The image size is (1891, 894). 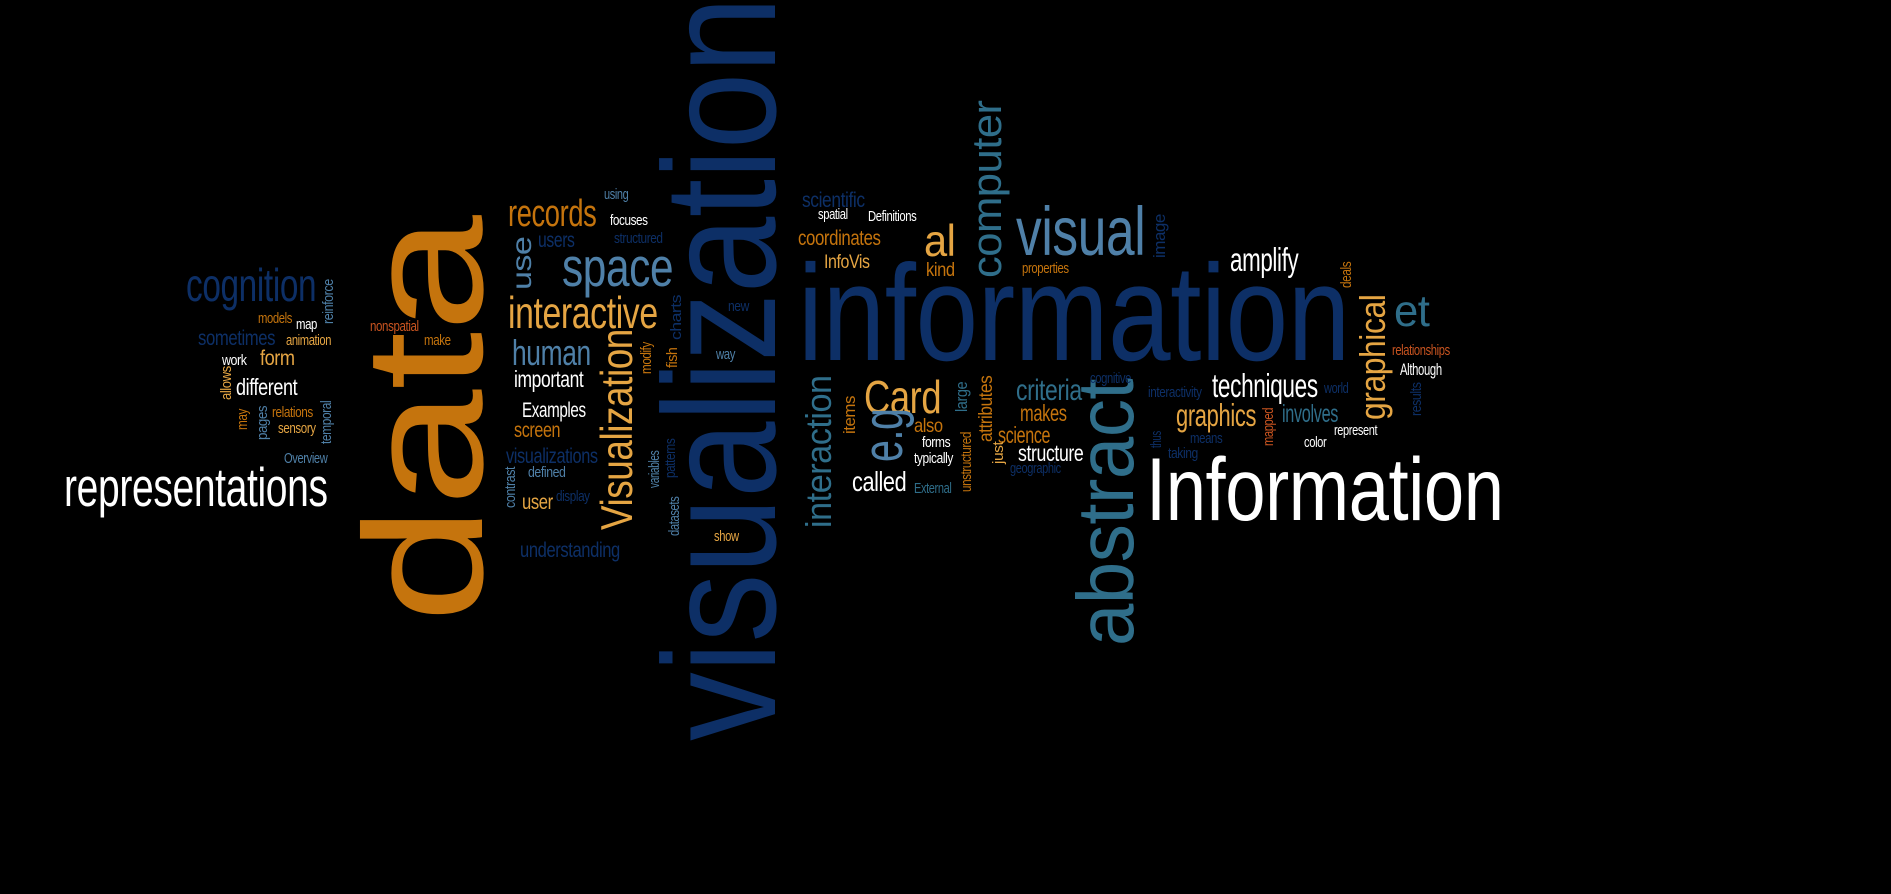 What do you see at coordinates (617, 429) in the screenshot?
I see `word-visualization-capitalized: Visualization` at bounding box center [617, 429].